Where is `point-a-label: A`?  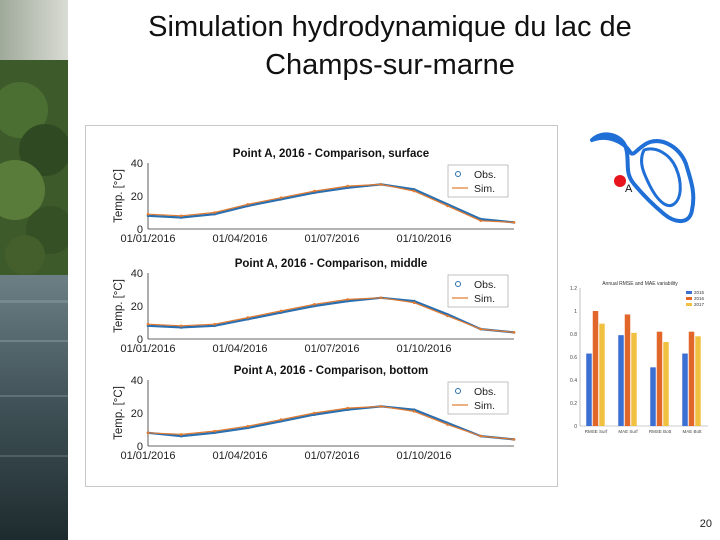
point-a-label: A is located at coordinates (629, 189).